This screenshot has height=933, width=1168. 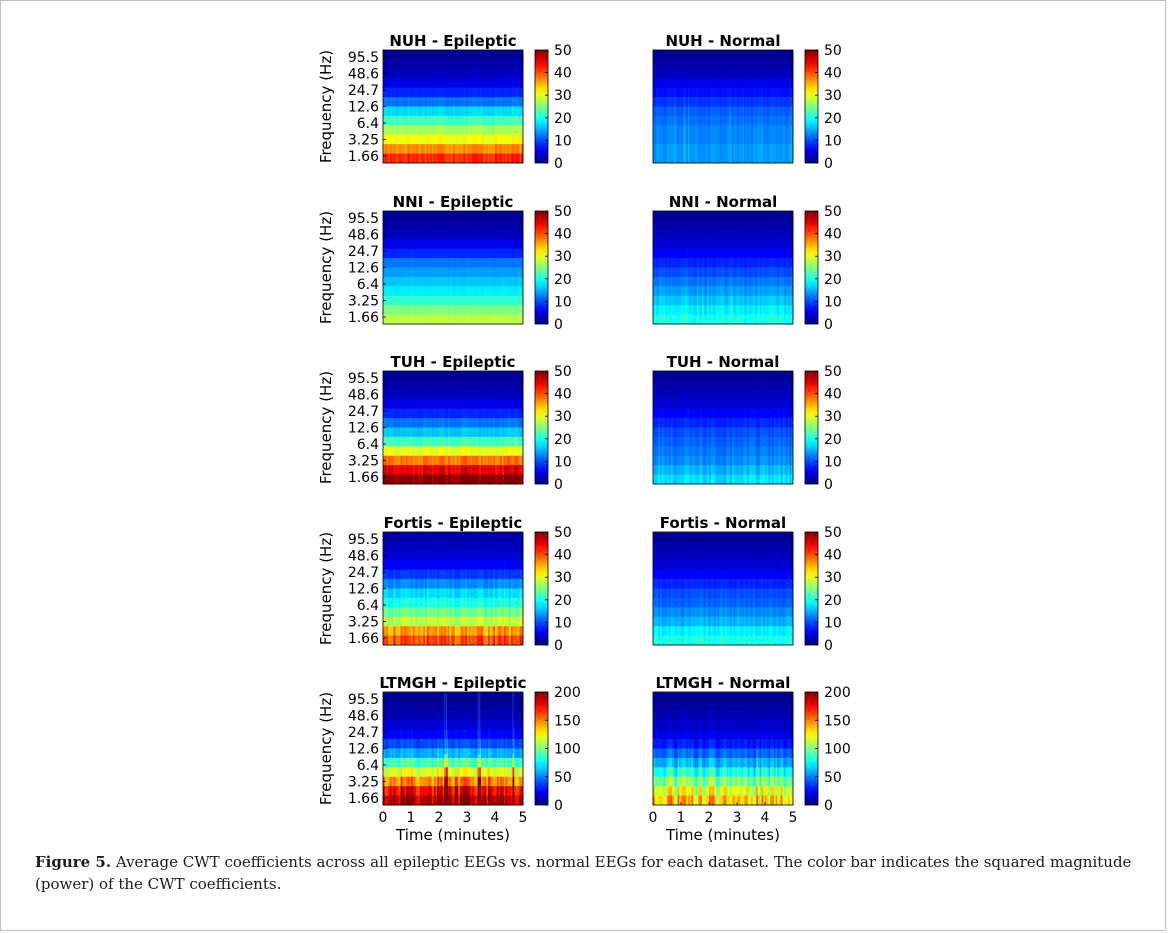 What do you see at coordinates (563, 212) in the screenshot?
I see `colorbar-tick-label: 50` at bounding box center [563, 212].